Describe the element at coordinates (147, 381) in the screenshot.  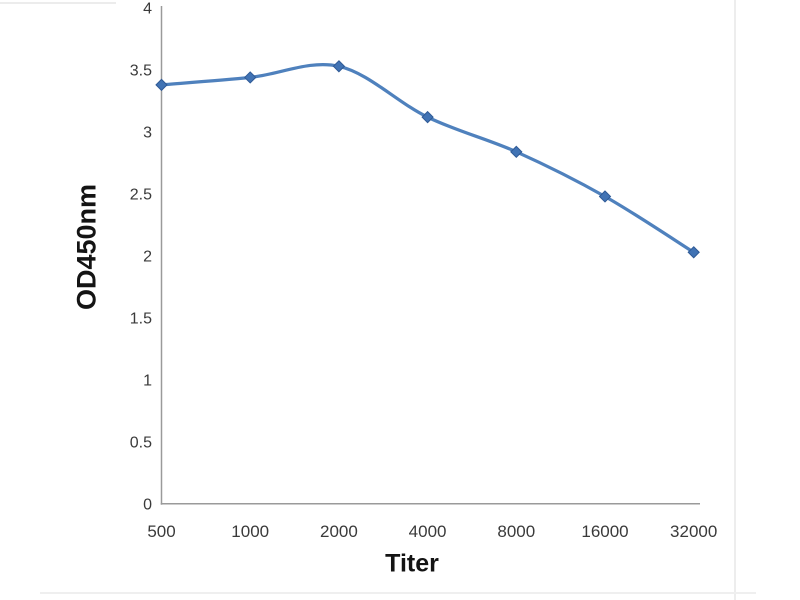
I see `y-tick-label: 1` at that location.